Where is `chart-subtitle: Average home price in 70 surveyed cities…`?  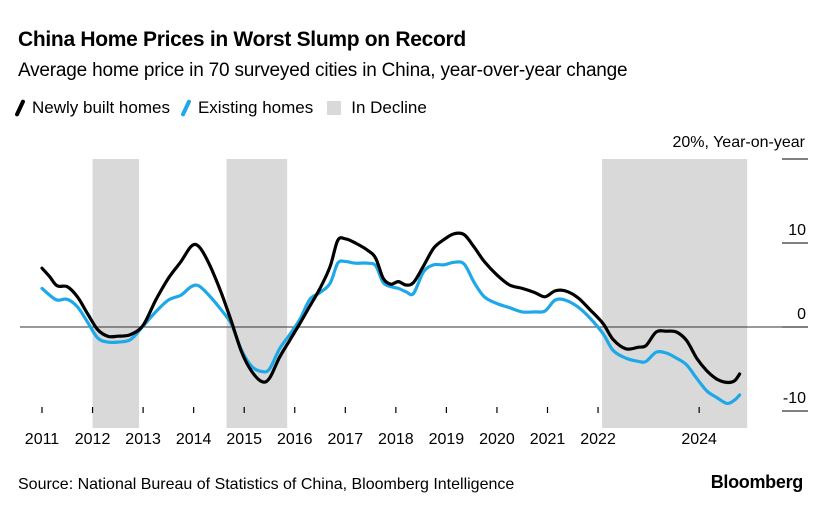
chart-subtitle: Average home price in 70 surveyed cities… is located at coordinates (323, 70).